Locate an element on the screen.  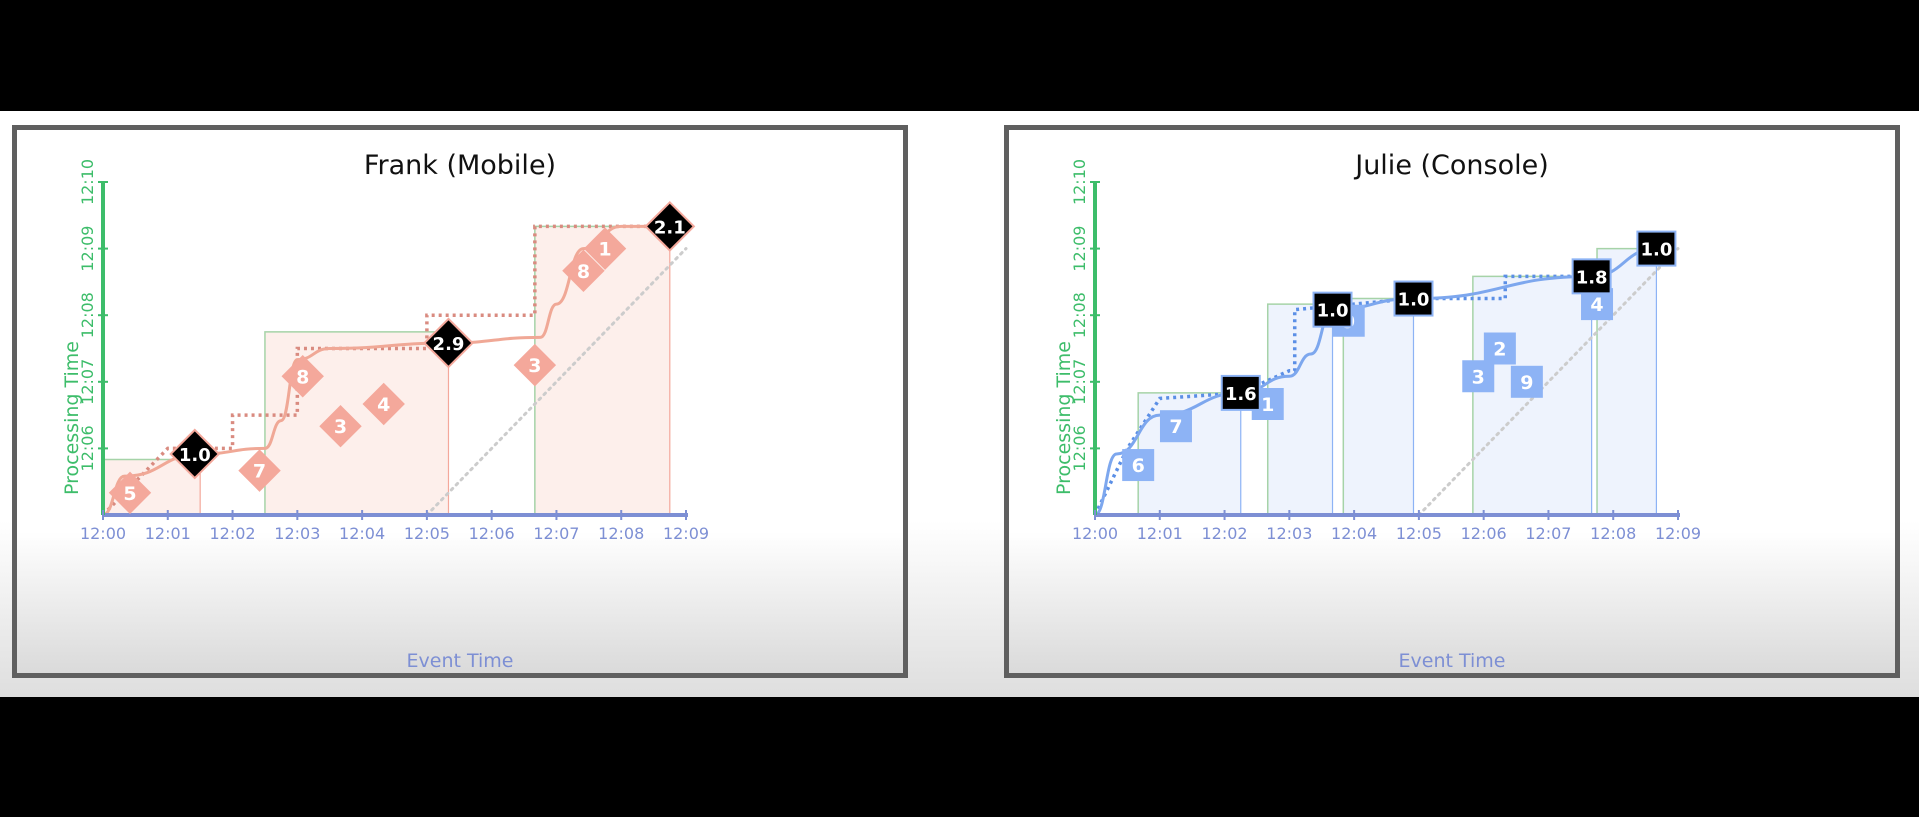
pane-result-label: 2.9 is located at coordinates (449, 344).